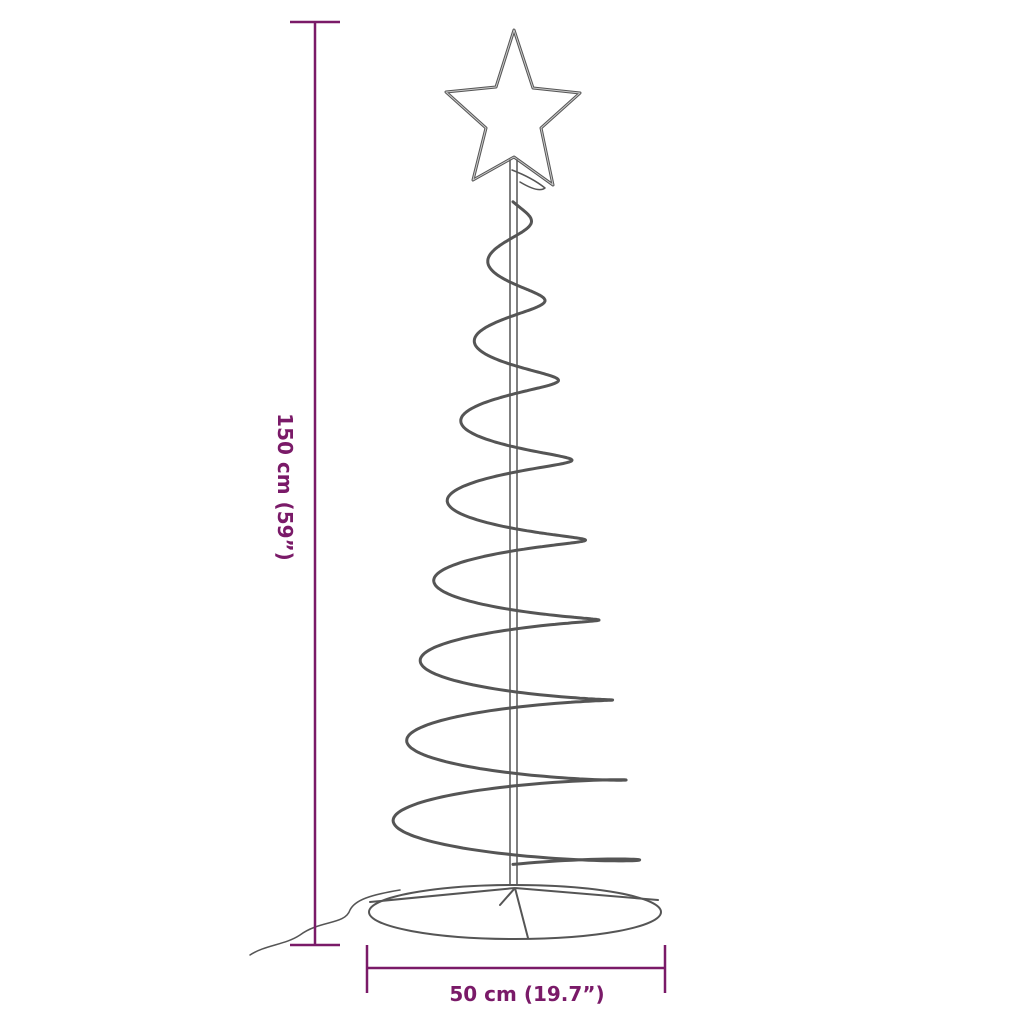  I want to click on base-ring, so click(515, 912).